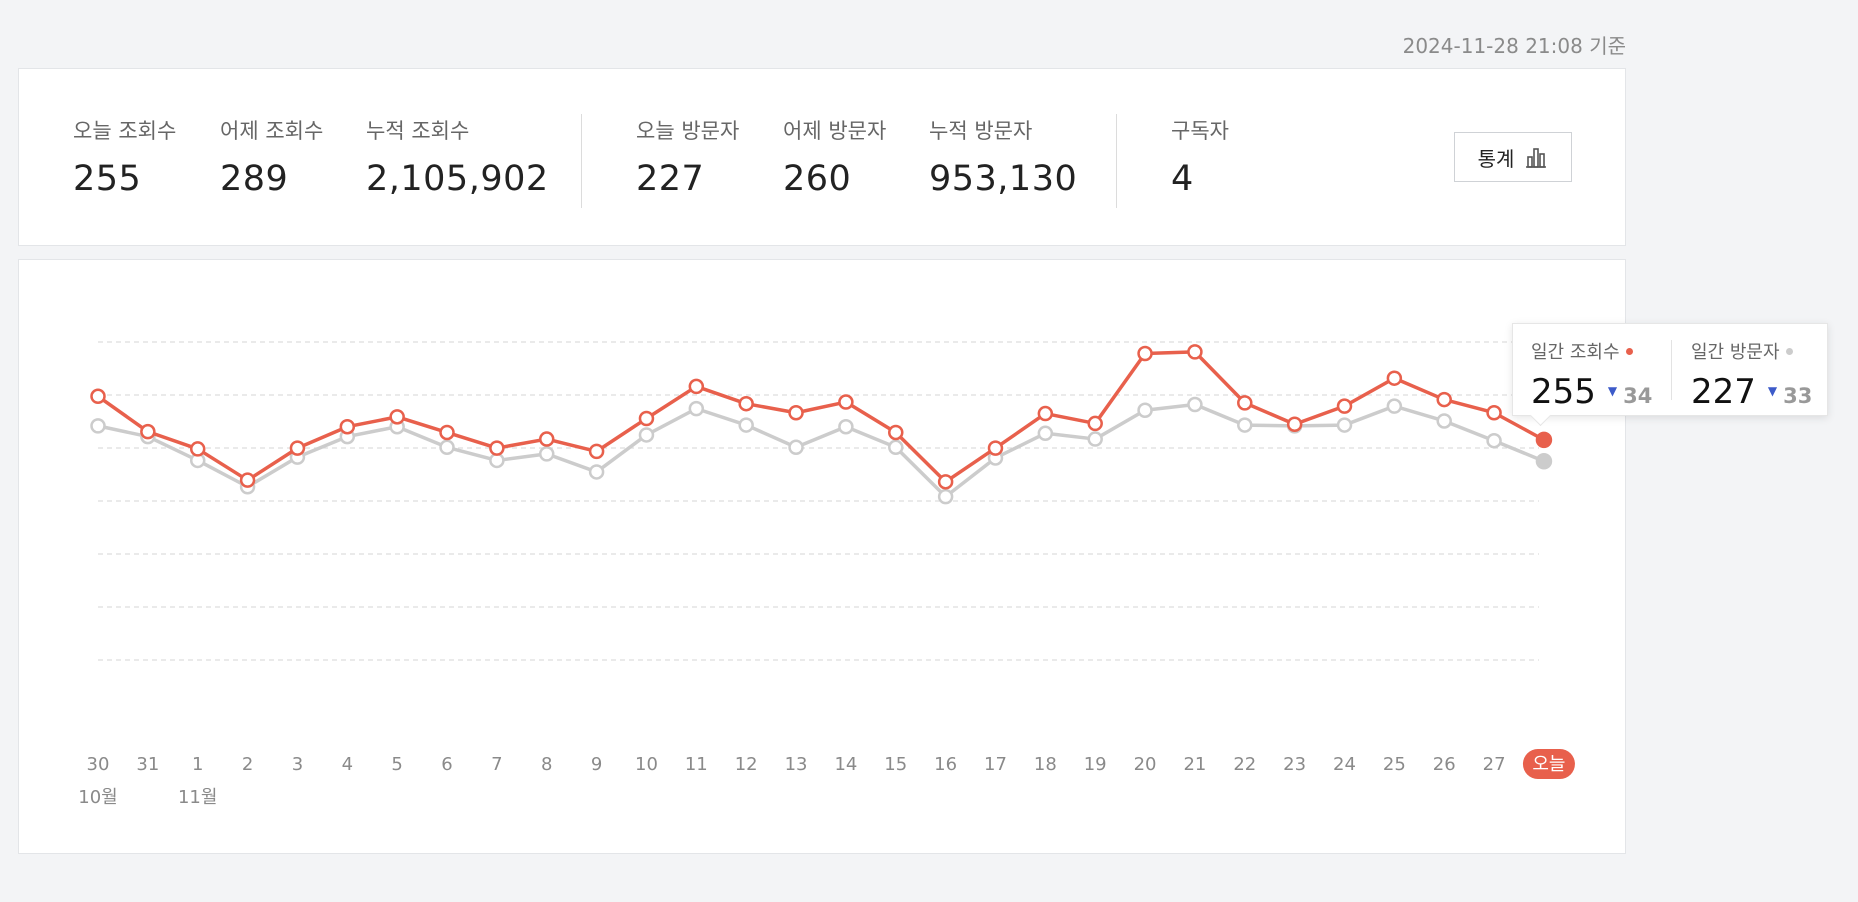  I want to click on x-tick-label: 6, so click(446, 764).